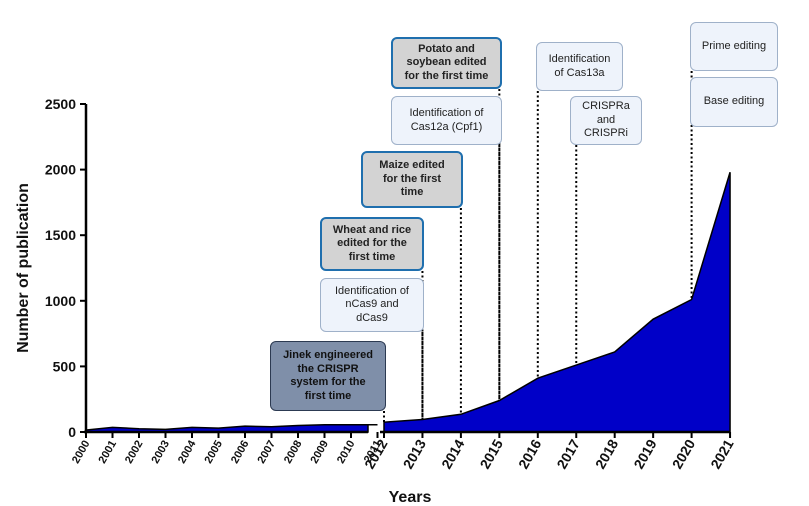 This screenshot has height=506, width=809. Describe the element at coordinates (372, 305) in the screenshot. I see `annotation-box-2013: Identification of nCas9 and dCas9` at that location.